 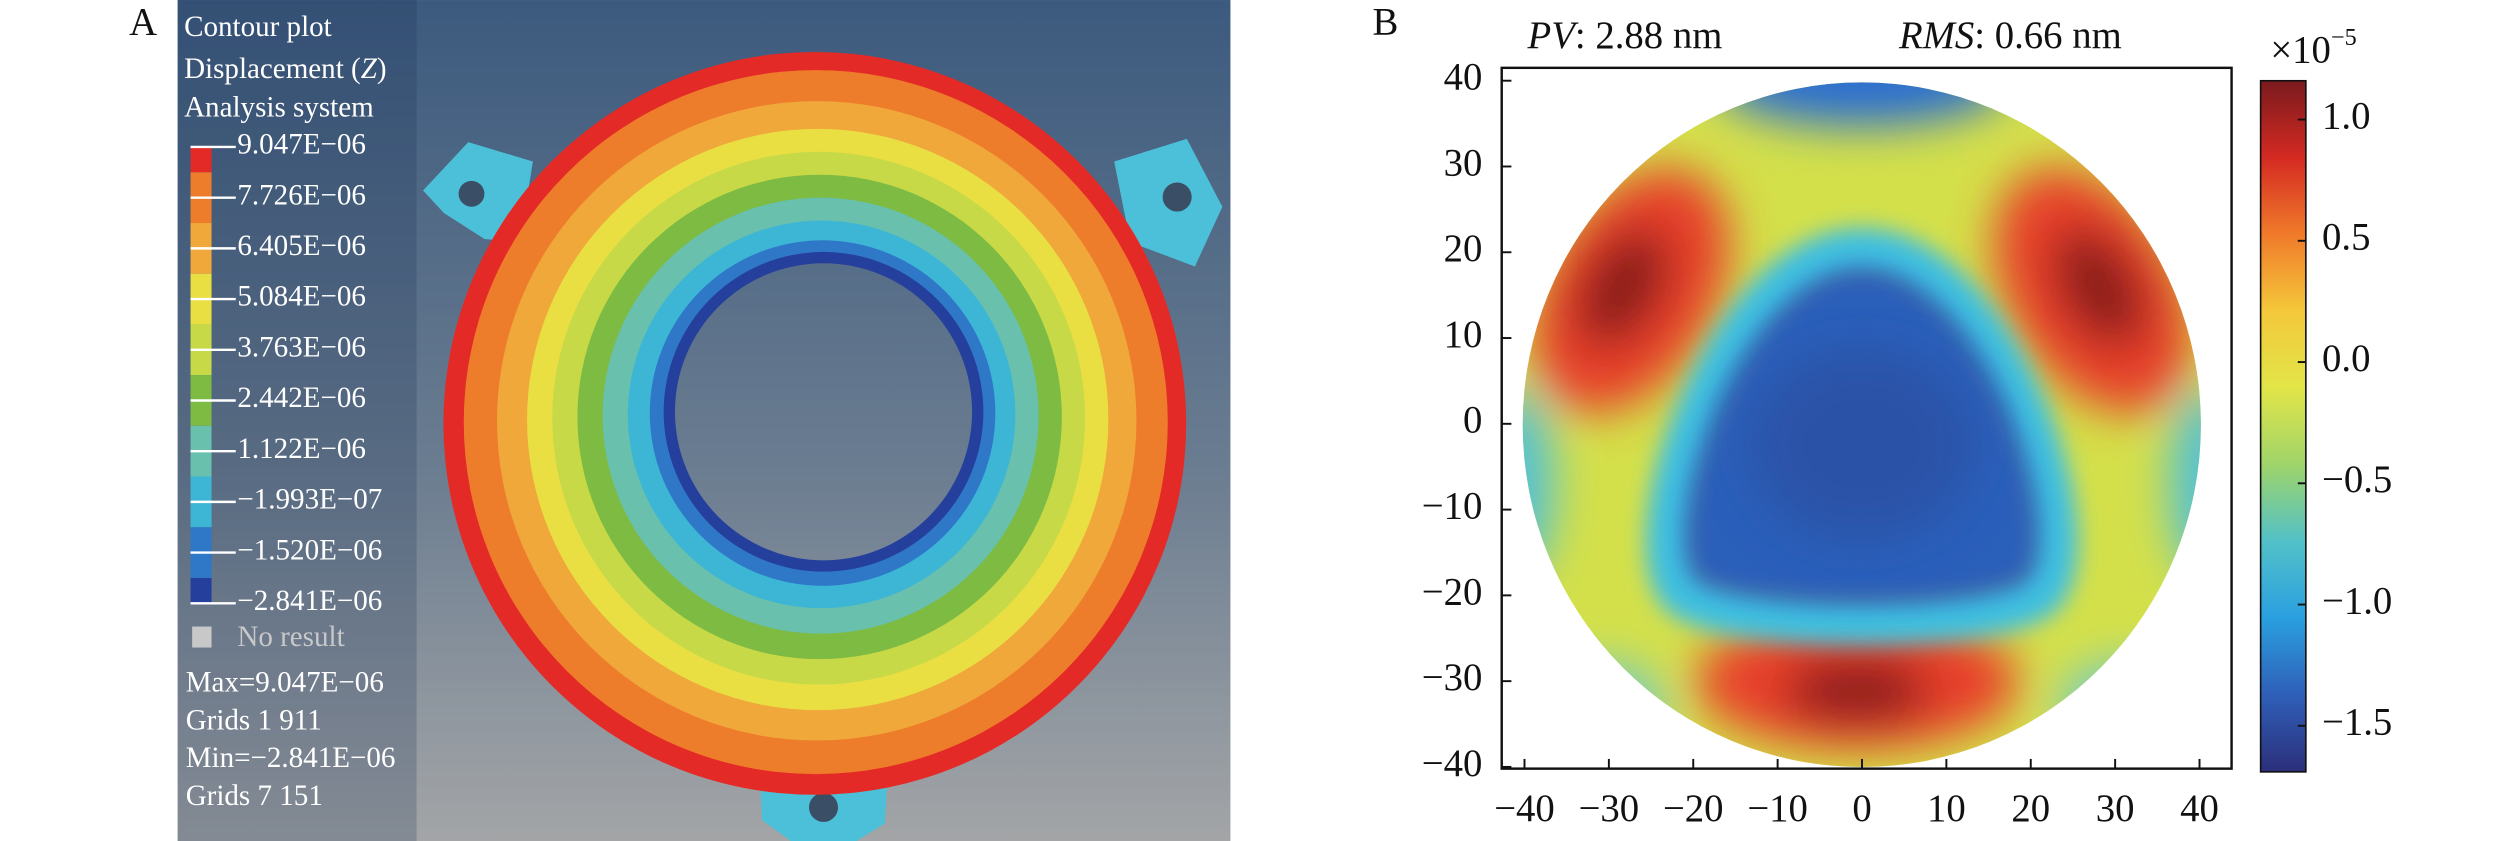 I want to click on y-tick-label: −40, so click(x=1452, y=763).